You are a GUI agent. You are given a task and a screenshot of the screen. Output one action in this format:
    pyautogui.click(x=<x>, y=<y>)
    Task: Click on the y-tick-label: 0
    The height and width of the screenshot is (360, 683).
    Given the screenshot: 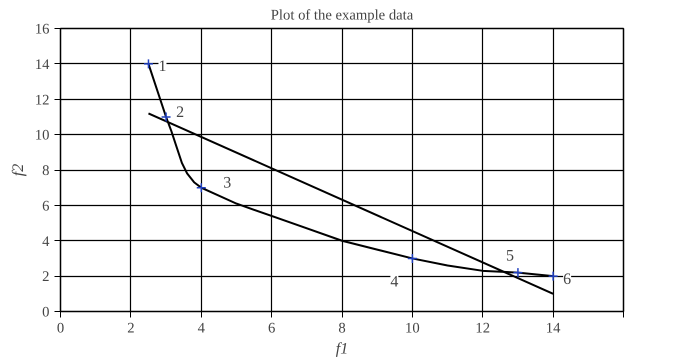 What is the action you would take?
    pyautogui.click(x=46, y=312)
    